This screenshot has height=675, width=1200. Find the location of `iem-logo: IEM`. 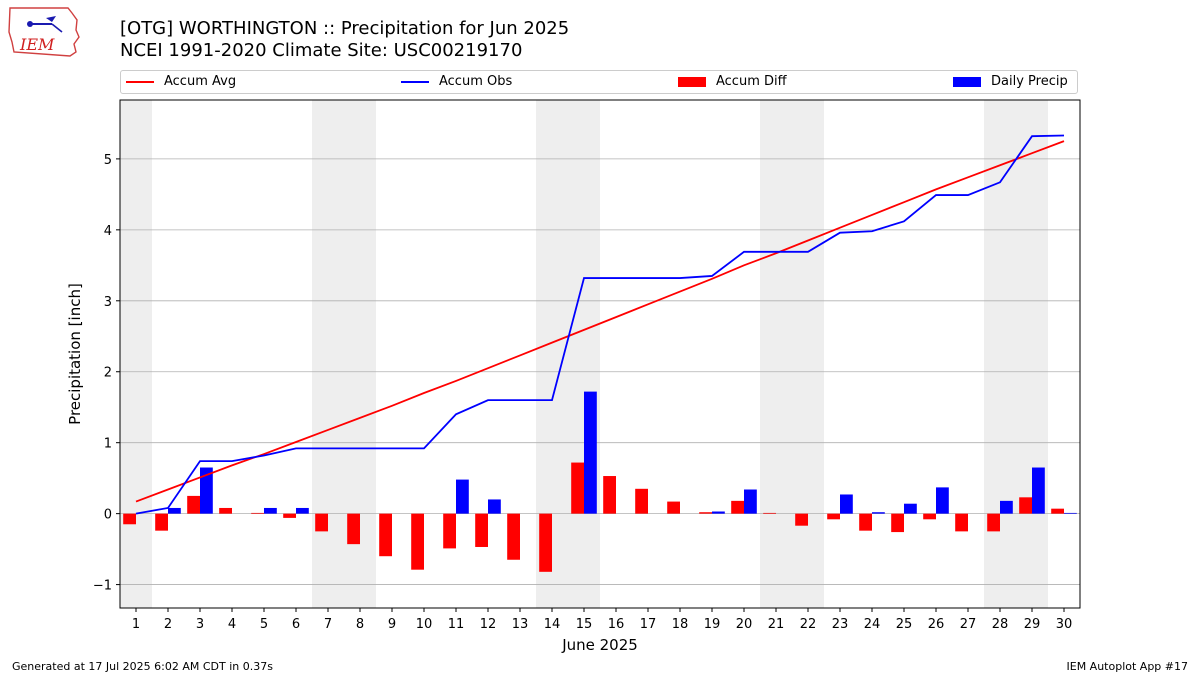

iem-logo: IEM is located at coordinates (44, 32).